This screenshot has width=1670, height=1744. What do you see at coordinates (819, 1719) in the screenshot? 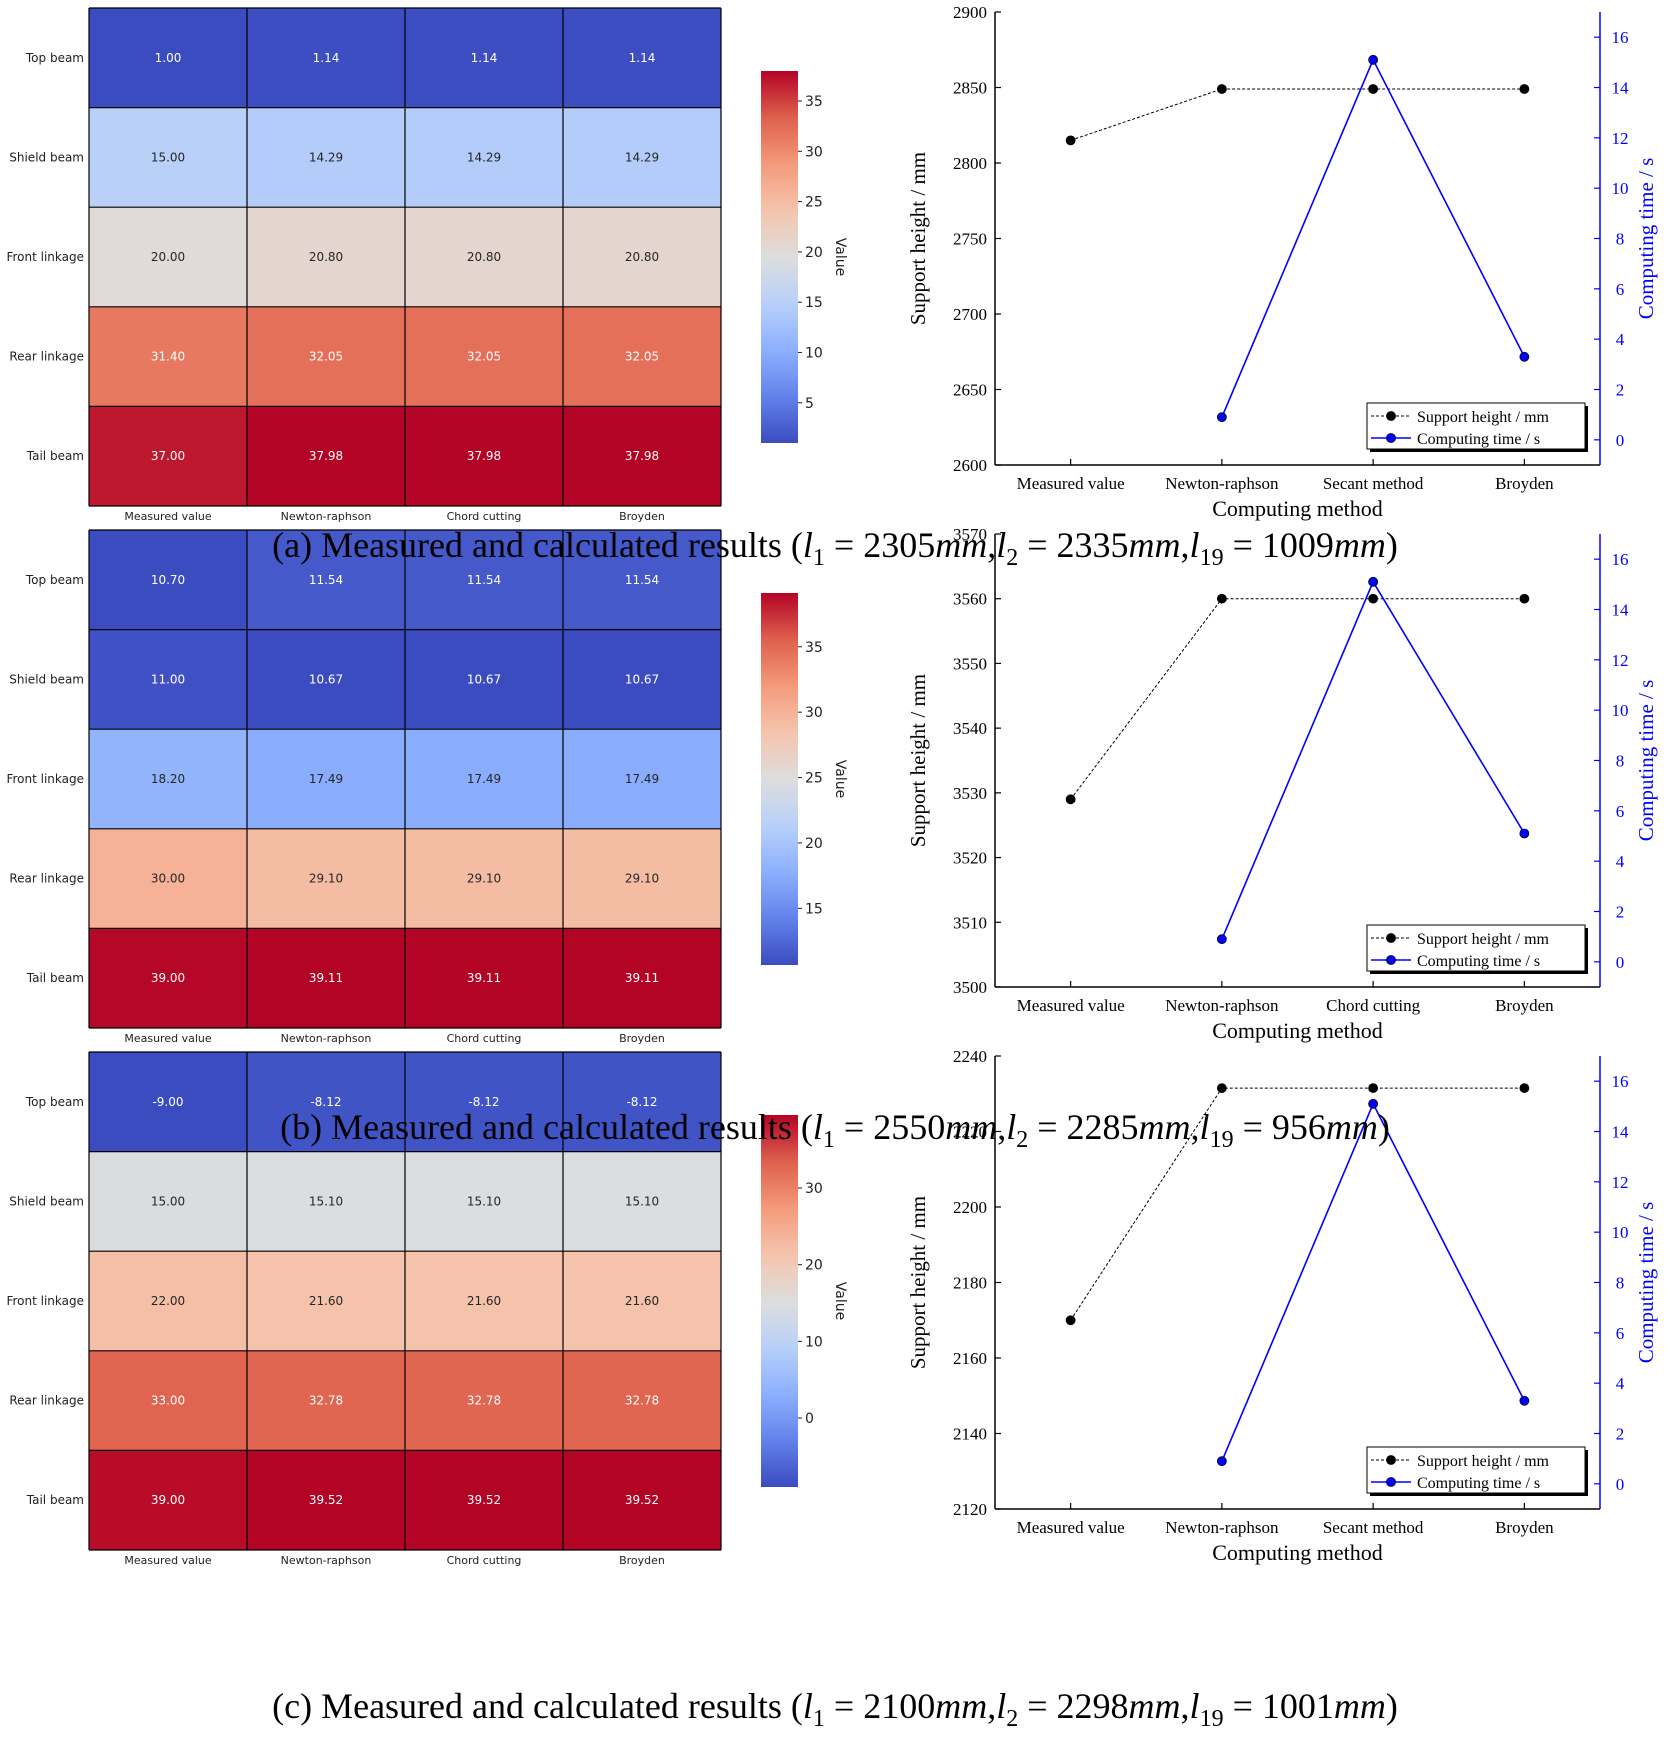
I see `caption-subscript: 1` at bounding box center [819, 1719].